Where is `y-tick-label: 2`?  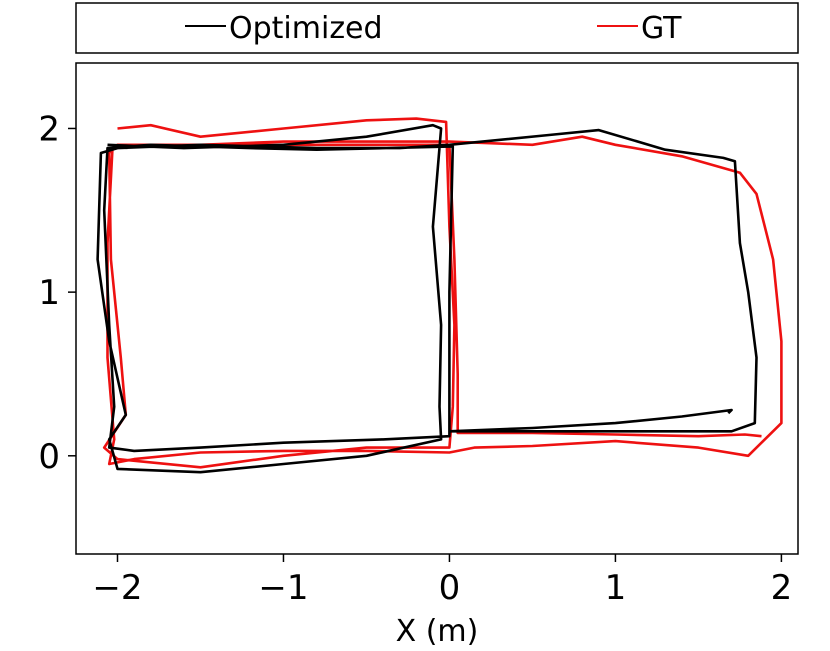 y-tick-label: 2 is located at coordinates (49, 129).